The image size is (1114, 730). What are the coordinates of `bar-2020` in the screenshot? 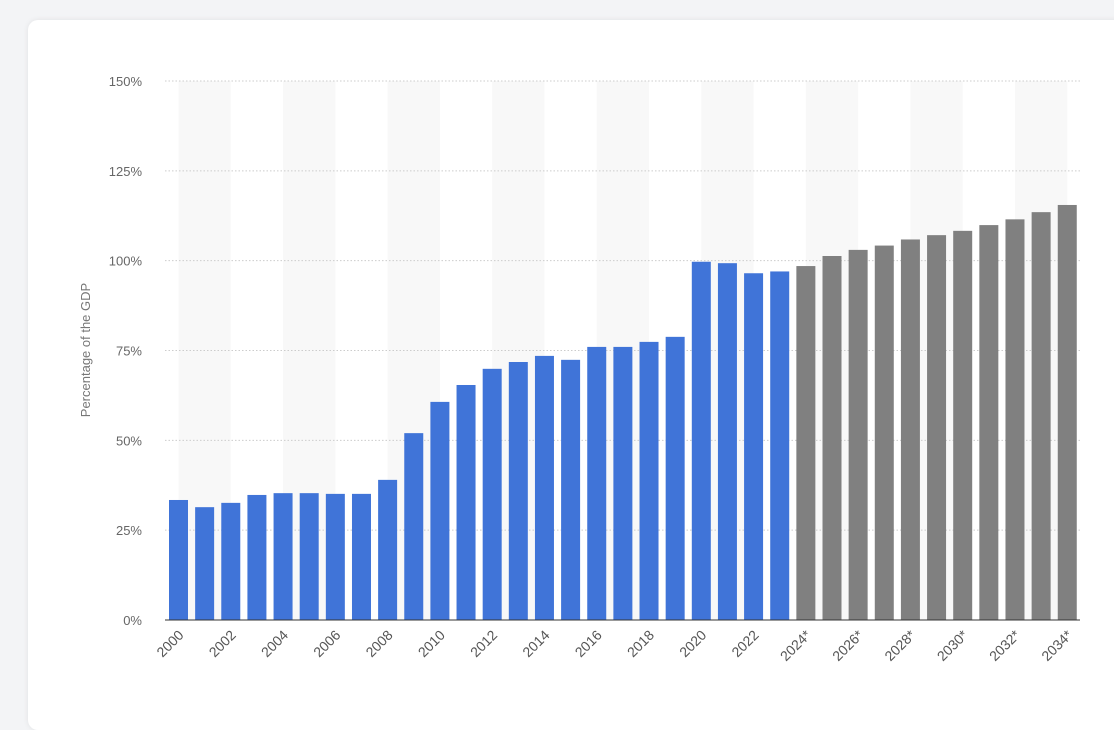 It's located at (701, 440).